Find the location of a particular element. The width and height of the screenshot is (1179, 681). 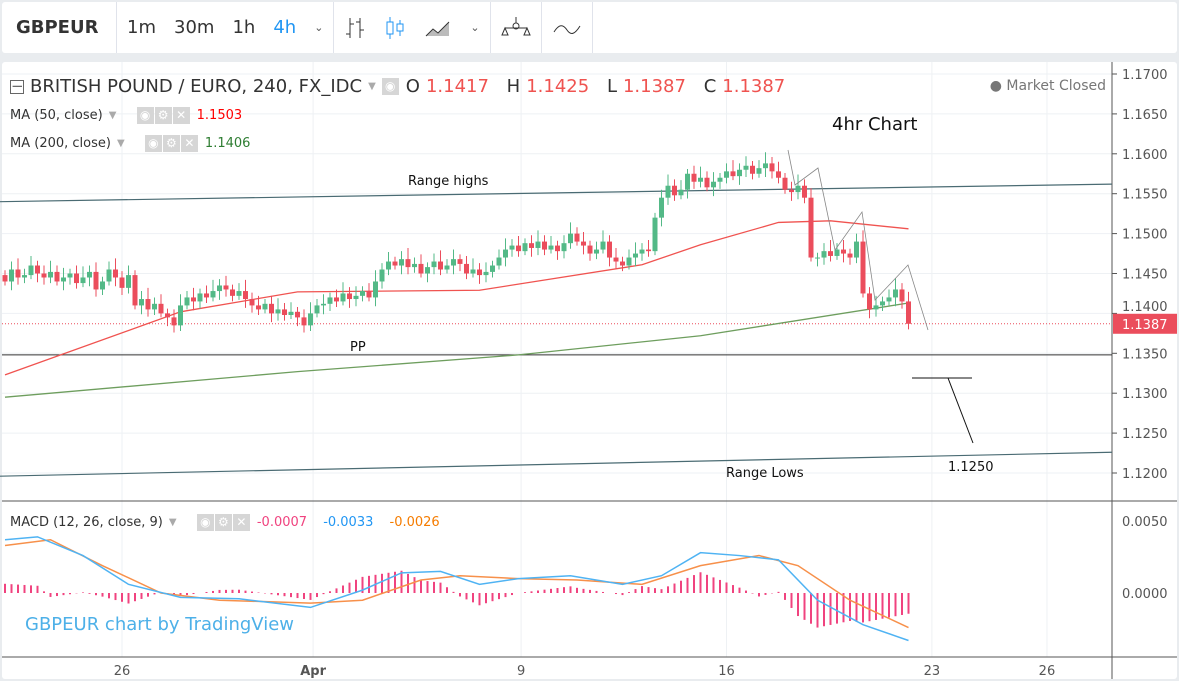

zigzag-drawing is located at coordinates (858, 240).